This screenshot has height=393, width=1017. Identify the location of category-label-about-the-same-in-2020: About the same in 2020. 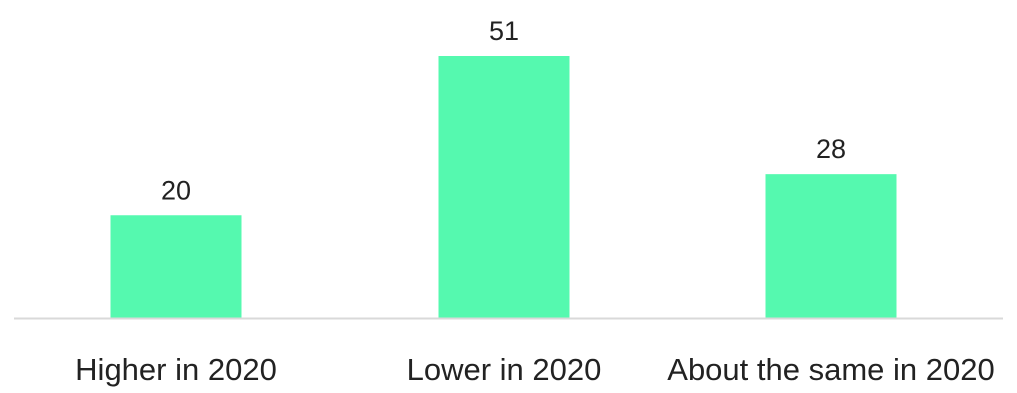
(830, 369).